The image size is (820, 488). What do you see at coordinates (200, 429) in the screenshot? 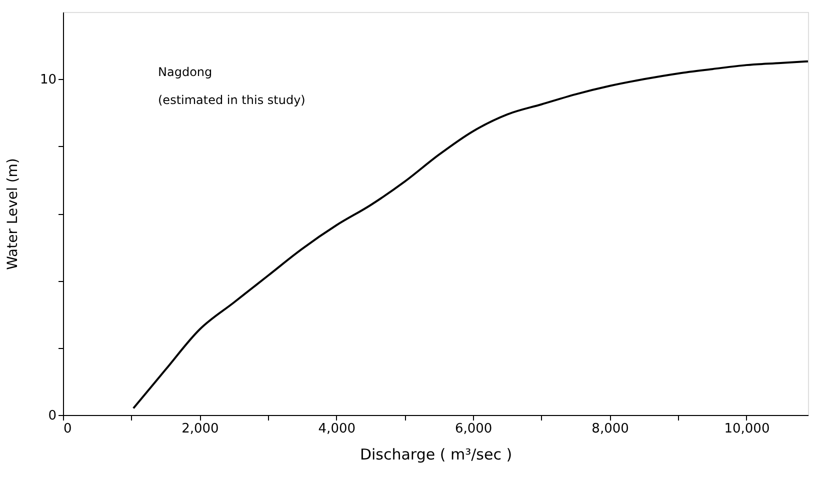
I see `x-tick-label: 2,000` at bounding box center [200, 429].